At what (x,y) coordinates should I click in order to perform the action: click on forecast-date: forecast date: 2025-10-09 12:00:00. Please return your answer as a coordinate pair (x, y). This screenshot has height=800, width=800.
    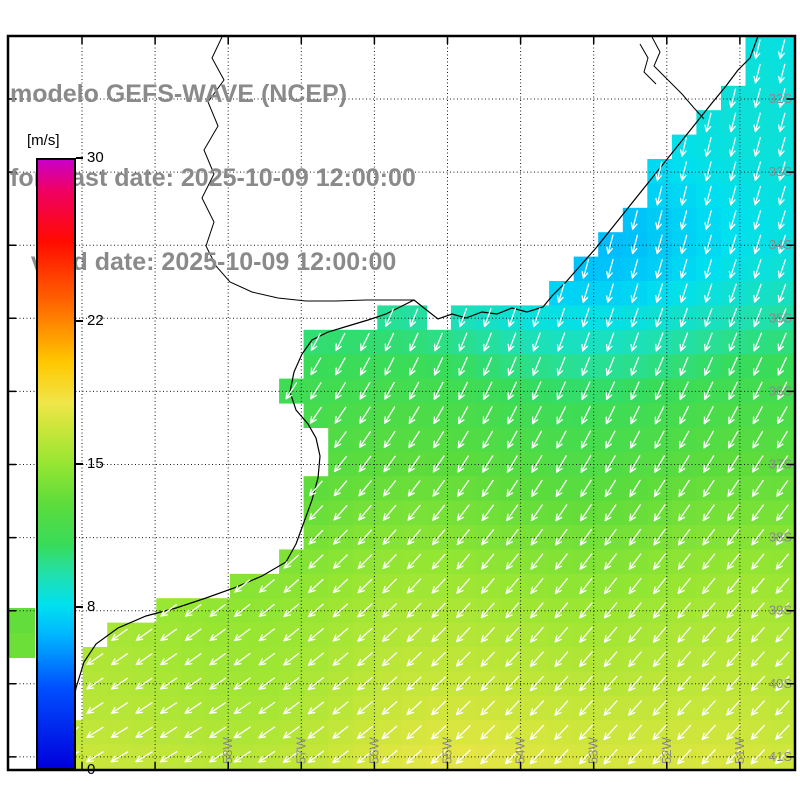
    Looking at the image, I should click on (213, 178).